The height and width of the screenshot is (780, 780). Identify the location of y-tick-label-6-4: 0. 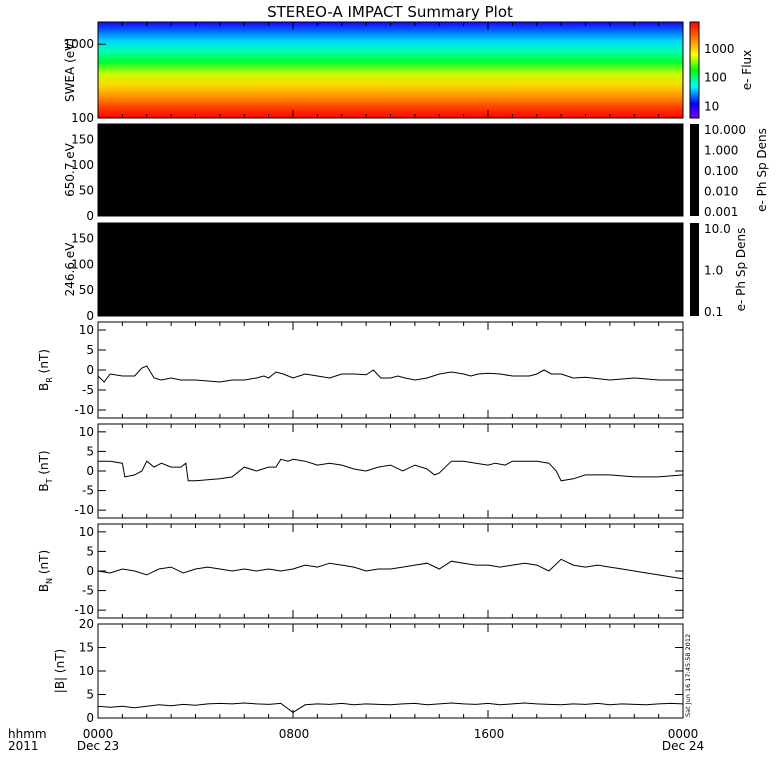
(90, 718).